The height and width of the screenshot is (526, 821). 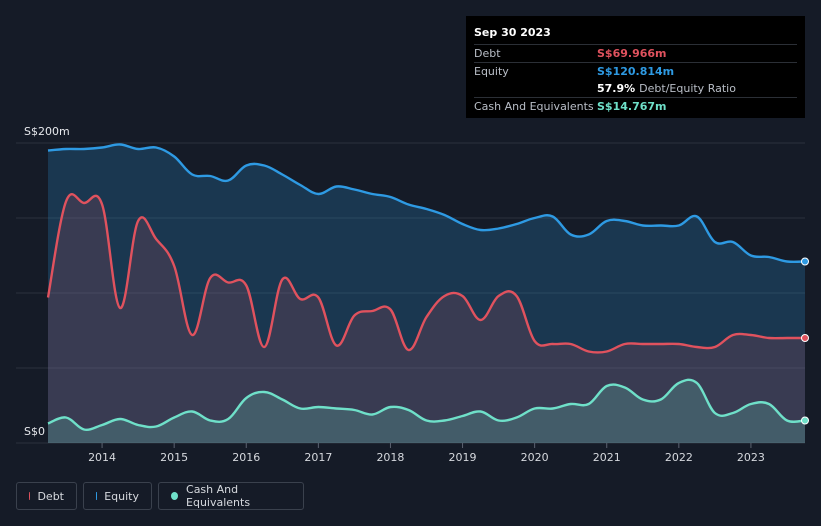 I want to click on tooltip-row-debt: Debt S$69.966m, so click(x=635, y=53).